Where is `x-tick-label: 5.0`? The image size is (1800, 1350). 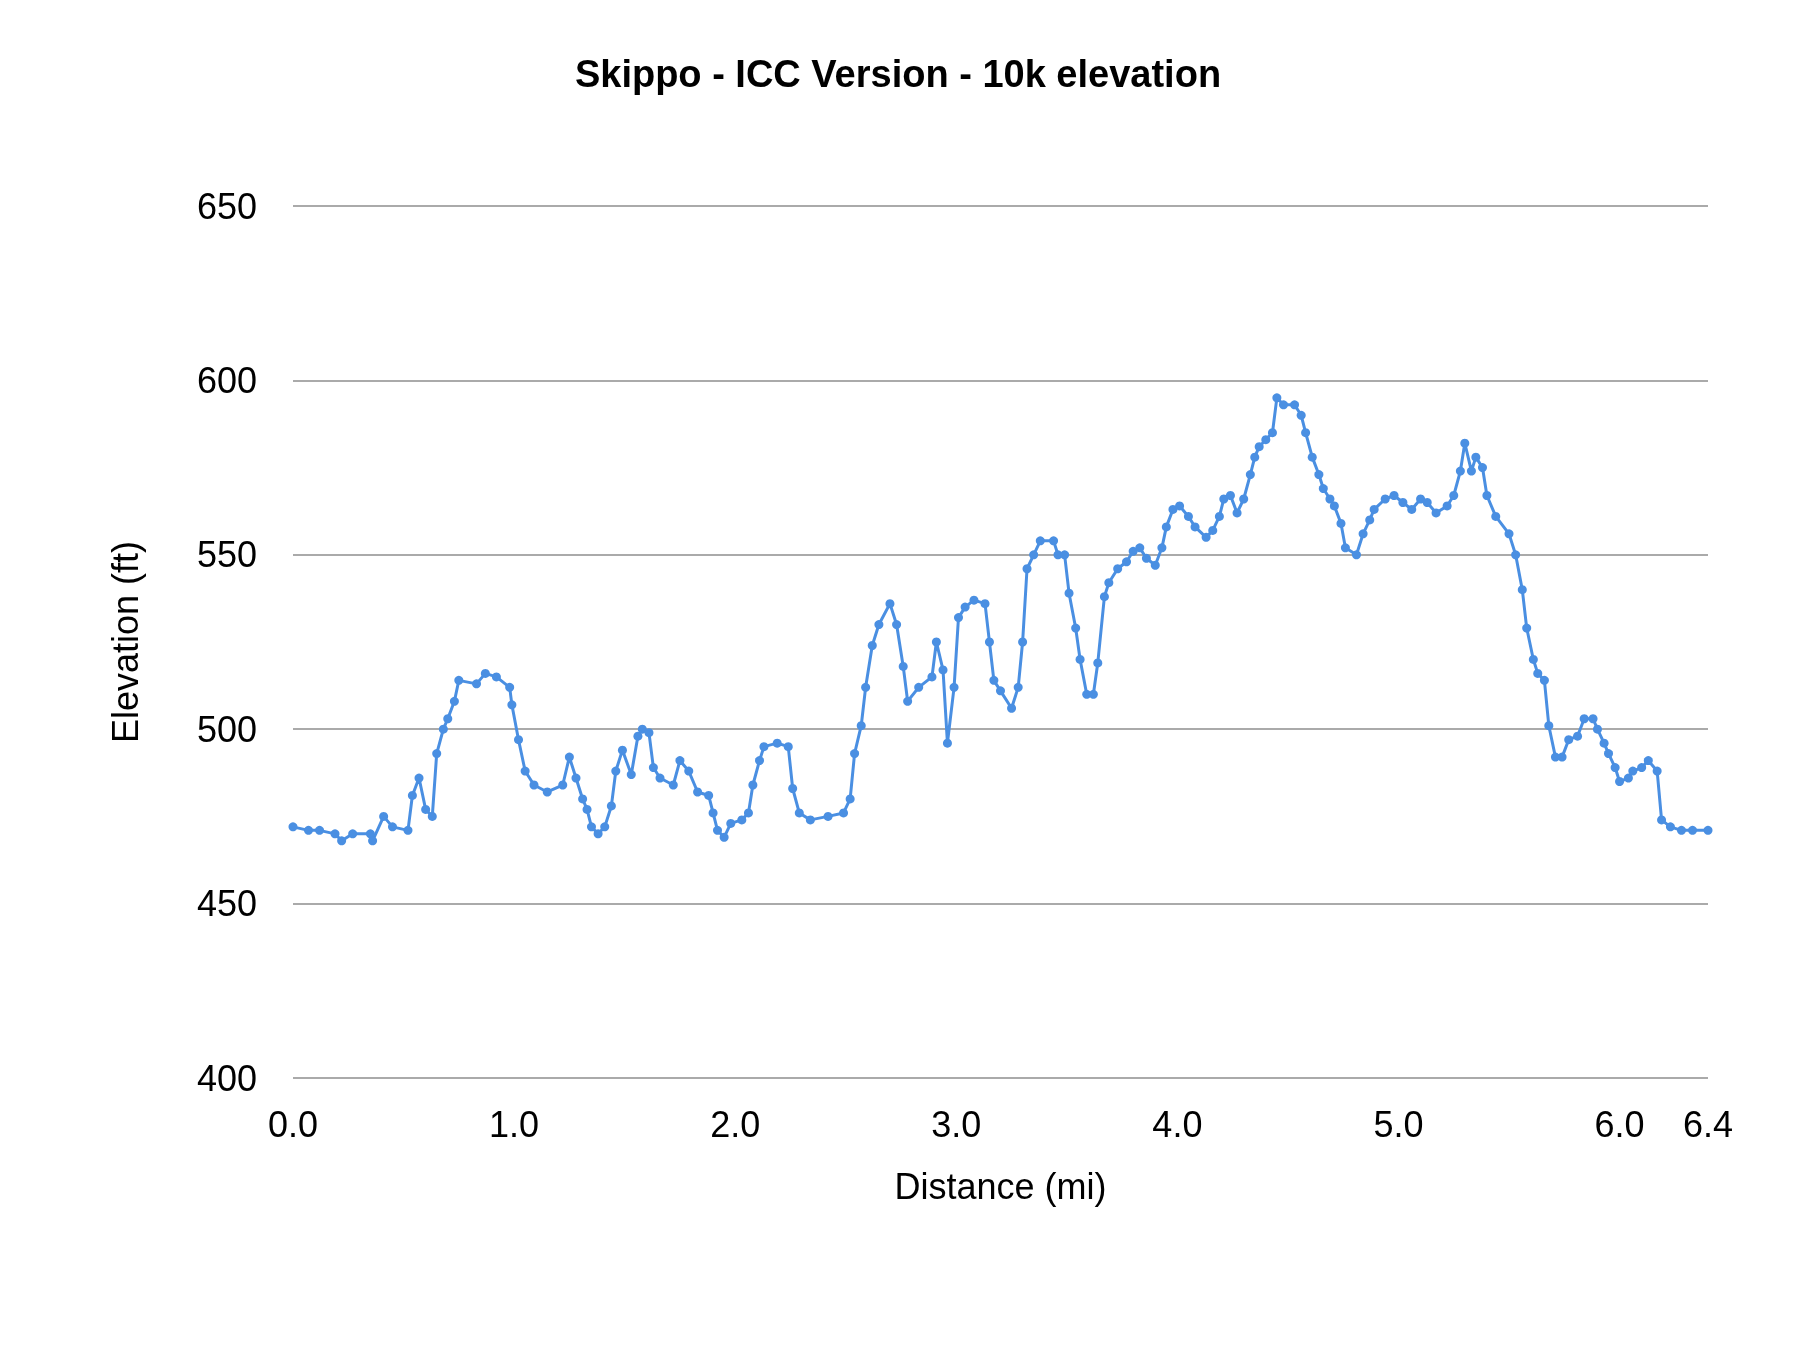
x-tick-label: 5.0 is located at coordinates (1398, 1124).